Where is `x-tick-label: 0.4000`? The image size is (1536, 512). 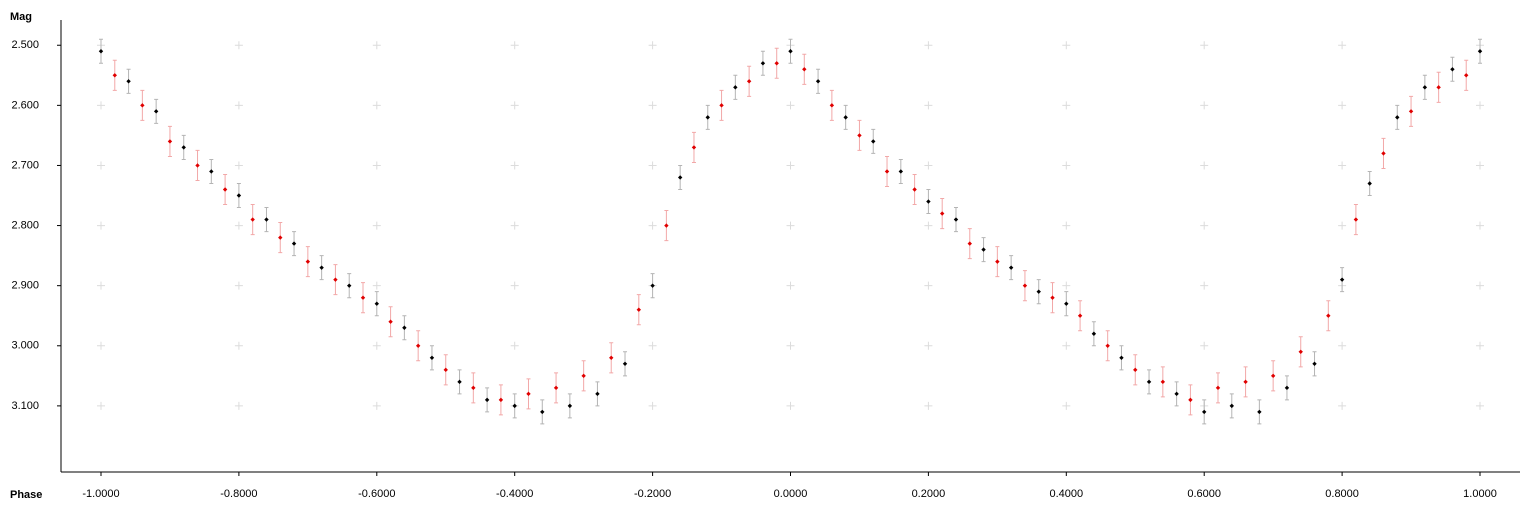
x-tick-label: 0.4000 is located at coordinates (1066, 494).